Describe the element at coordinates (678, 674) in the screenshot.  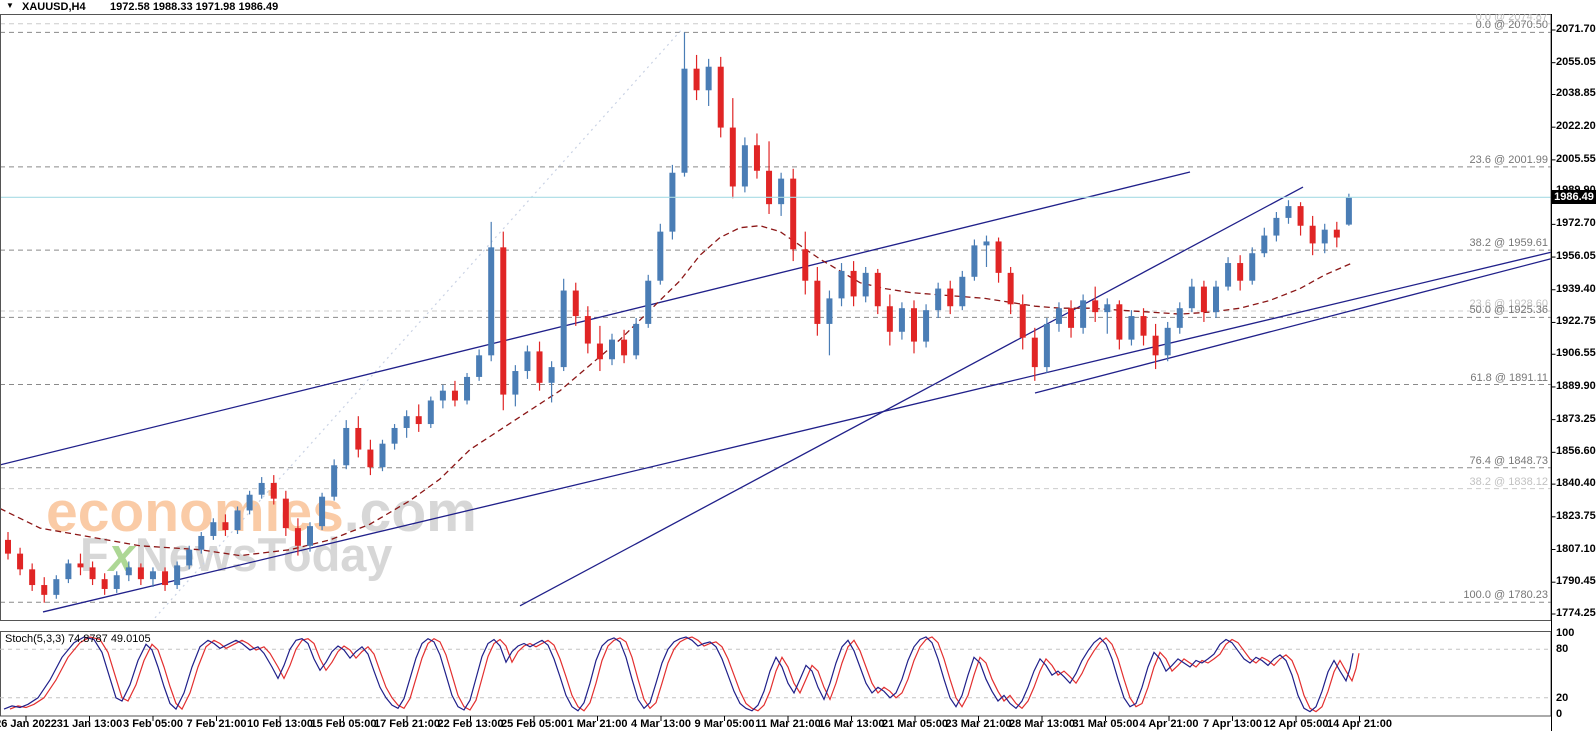
I see `stoch-main-line` at that location.